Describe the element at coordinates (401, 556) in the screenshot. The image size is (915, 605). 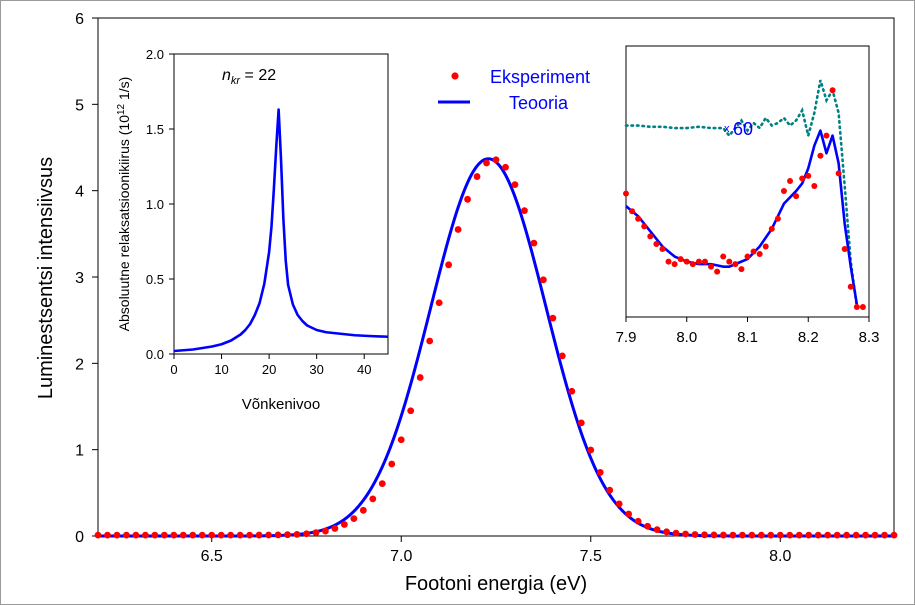
I see `main-x-tick-label: 7.0` at that location.